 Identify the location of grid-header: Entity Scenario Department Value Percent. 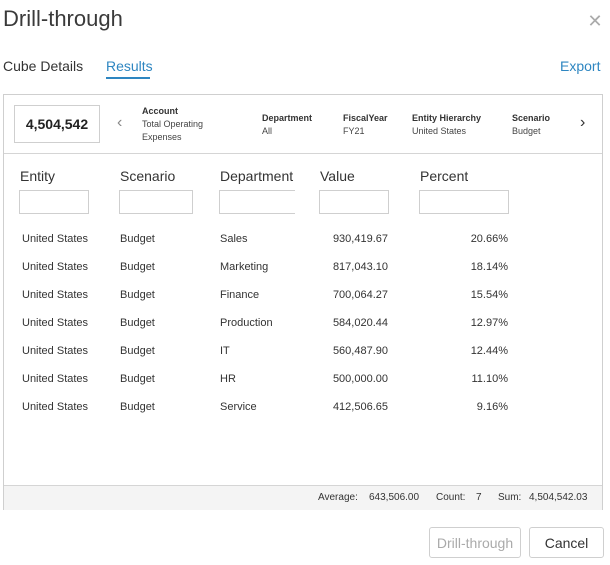
(303, 187).